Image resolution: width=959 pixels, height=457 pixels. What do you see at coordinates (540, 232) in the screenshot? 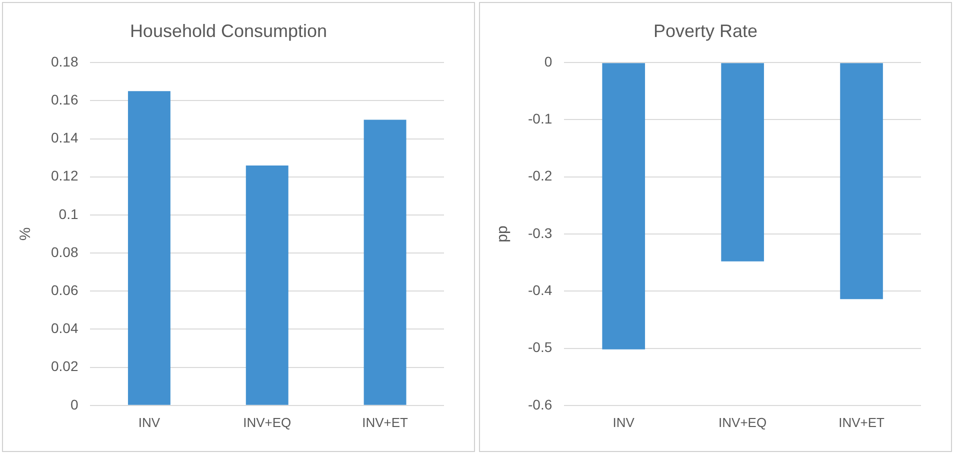
I see `y-tick-label: -0.3` at bounding box center [540, 232].